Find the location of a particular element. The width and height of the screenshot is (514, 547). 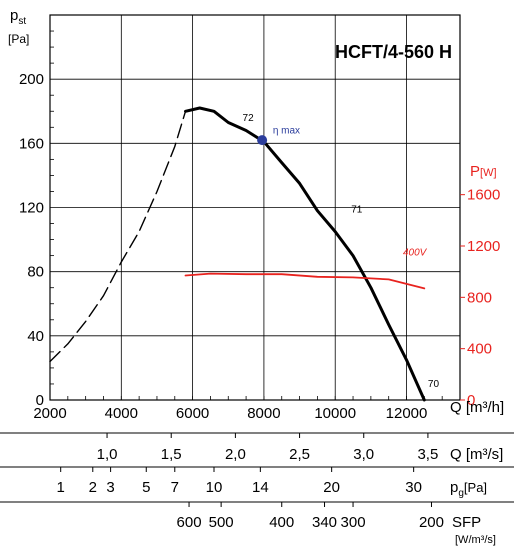

y2-axis-label: P[W] is located at coordinates (483, 171).